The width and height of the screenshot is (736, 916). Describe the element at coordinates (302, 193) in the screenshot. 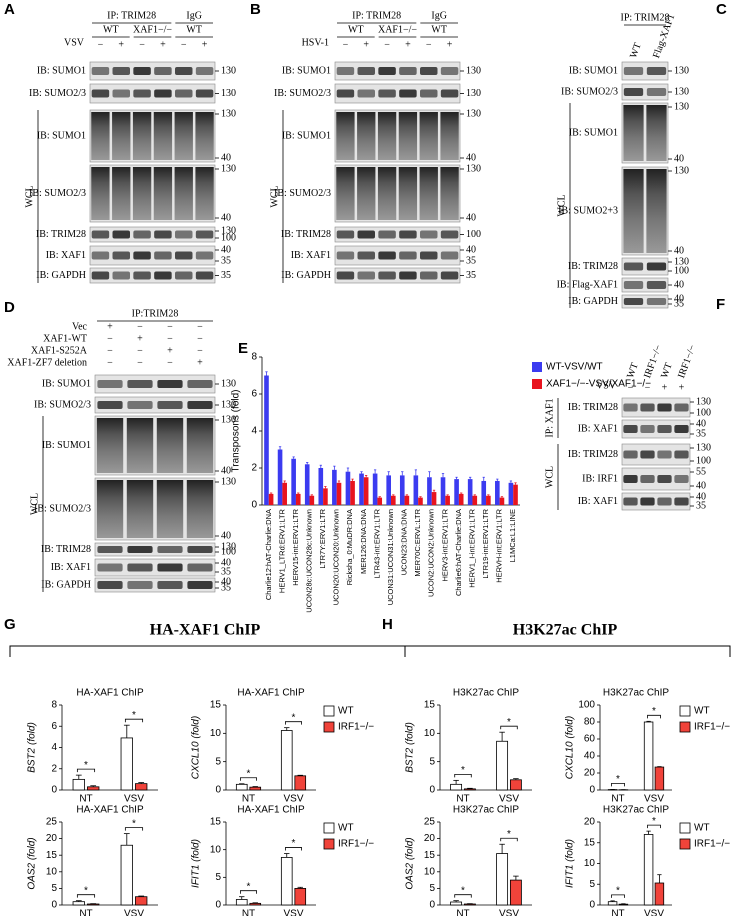

I see `row-label: IB: SUMO2/3` at that location.